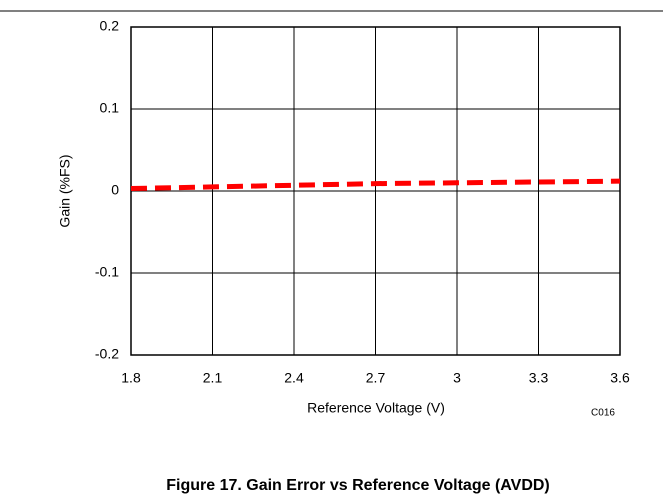  I want to click on x-tick-label: 2.1, so click(213, 378).